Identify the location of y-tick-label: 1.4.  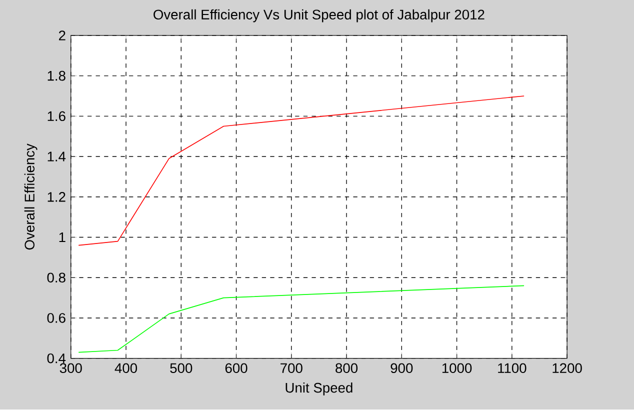
(57, 157).